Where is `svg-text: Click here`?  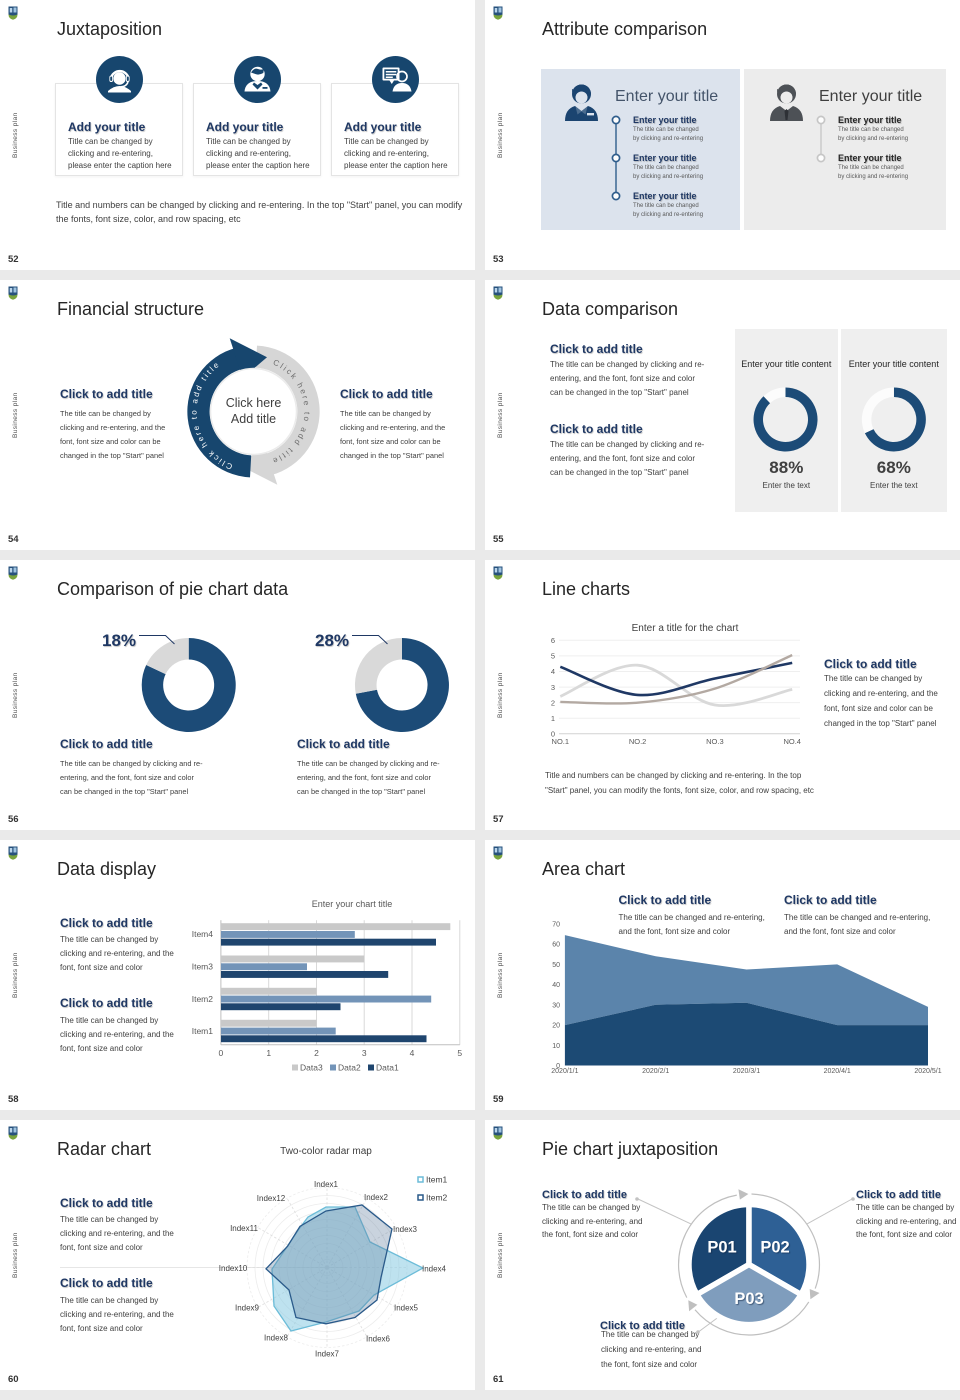
svg-text: Click here is located at coordinates (254, 403).